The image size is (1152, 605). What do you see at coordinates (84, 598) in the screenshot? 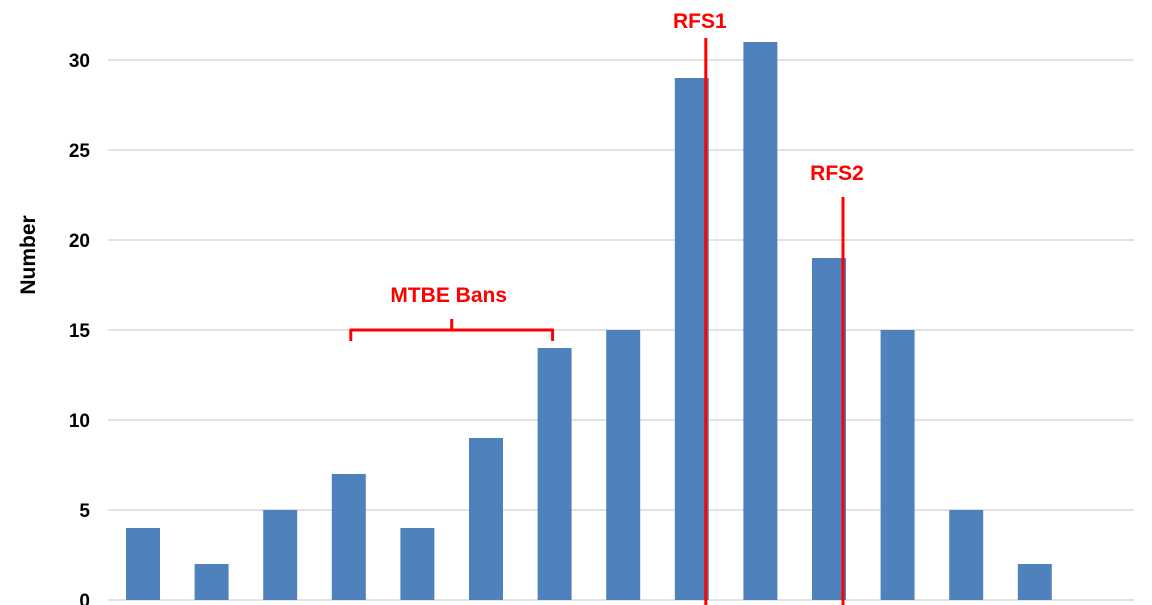
I see `y-tick-label: 0` at bounding box center [84, 598].